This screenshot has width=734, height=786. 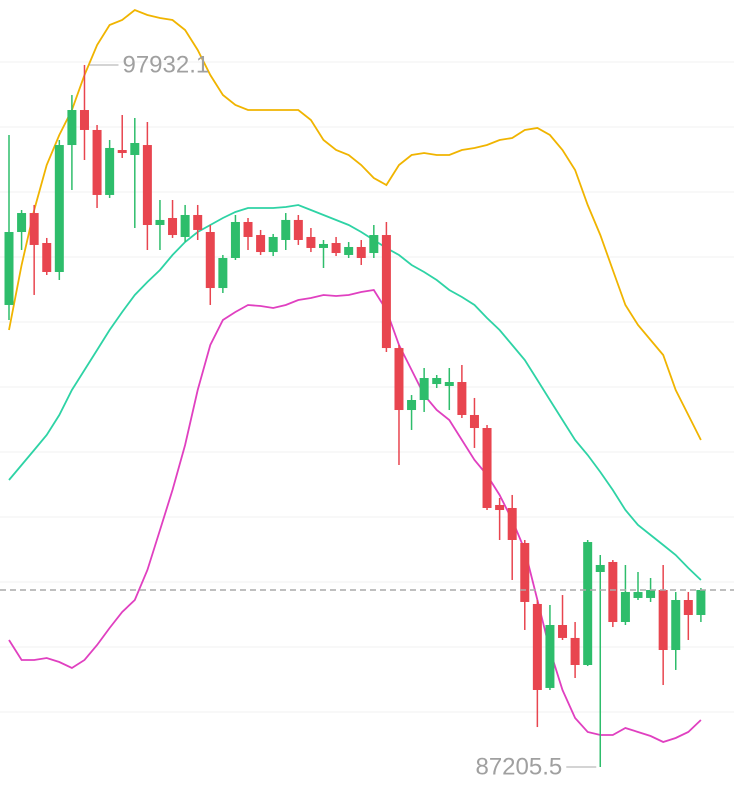 What do you see at coordinates (518, 766) in the screenshot?
I see `annotation-label: 87205.5` at bounding box center [518, 766].